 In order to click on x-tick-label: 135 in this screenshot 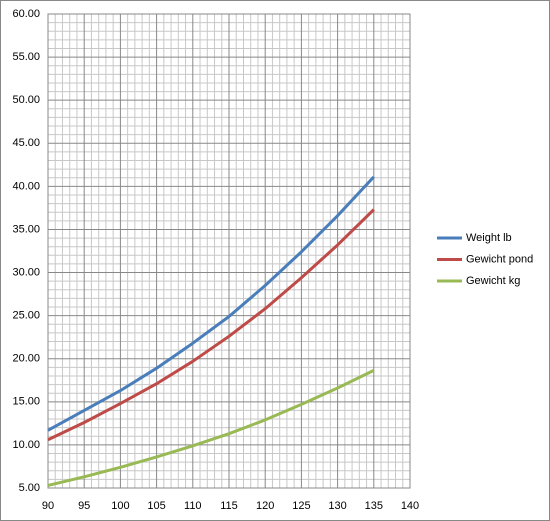, I will do `click(374, 506)`.